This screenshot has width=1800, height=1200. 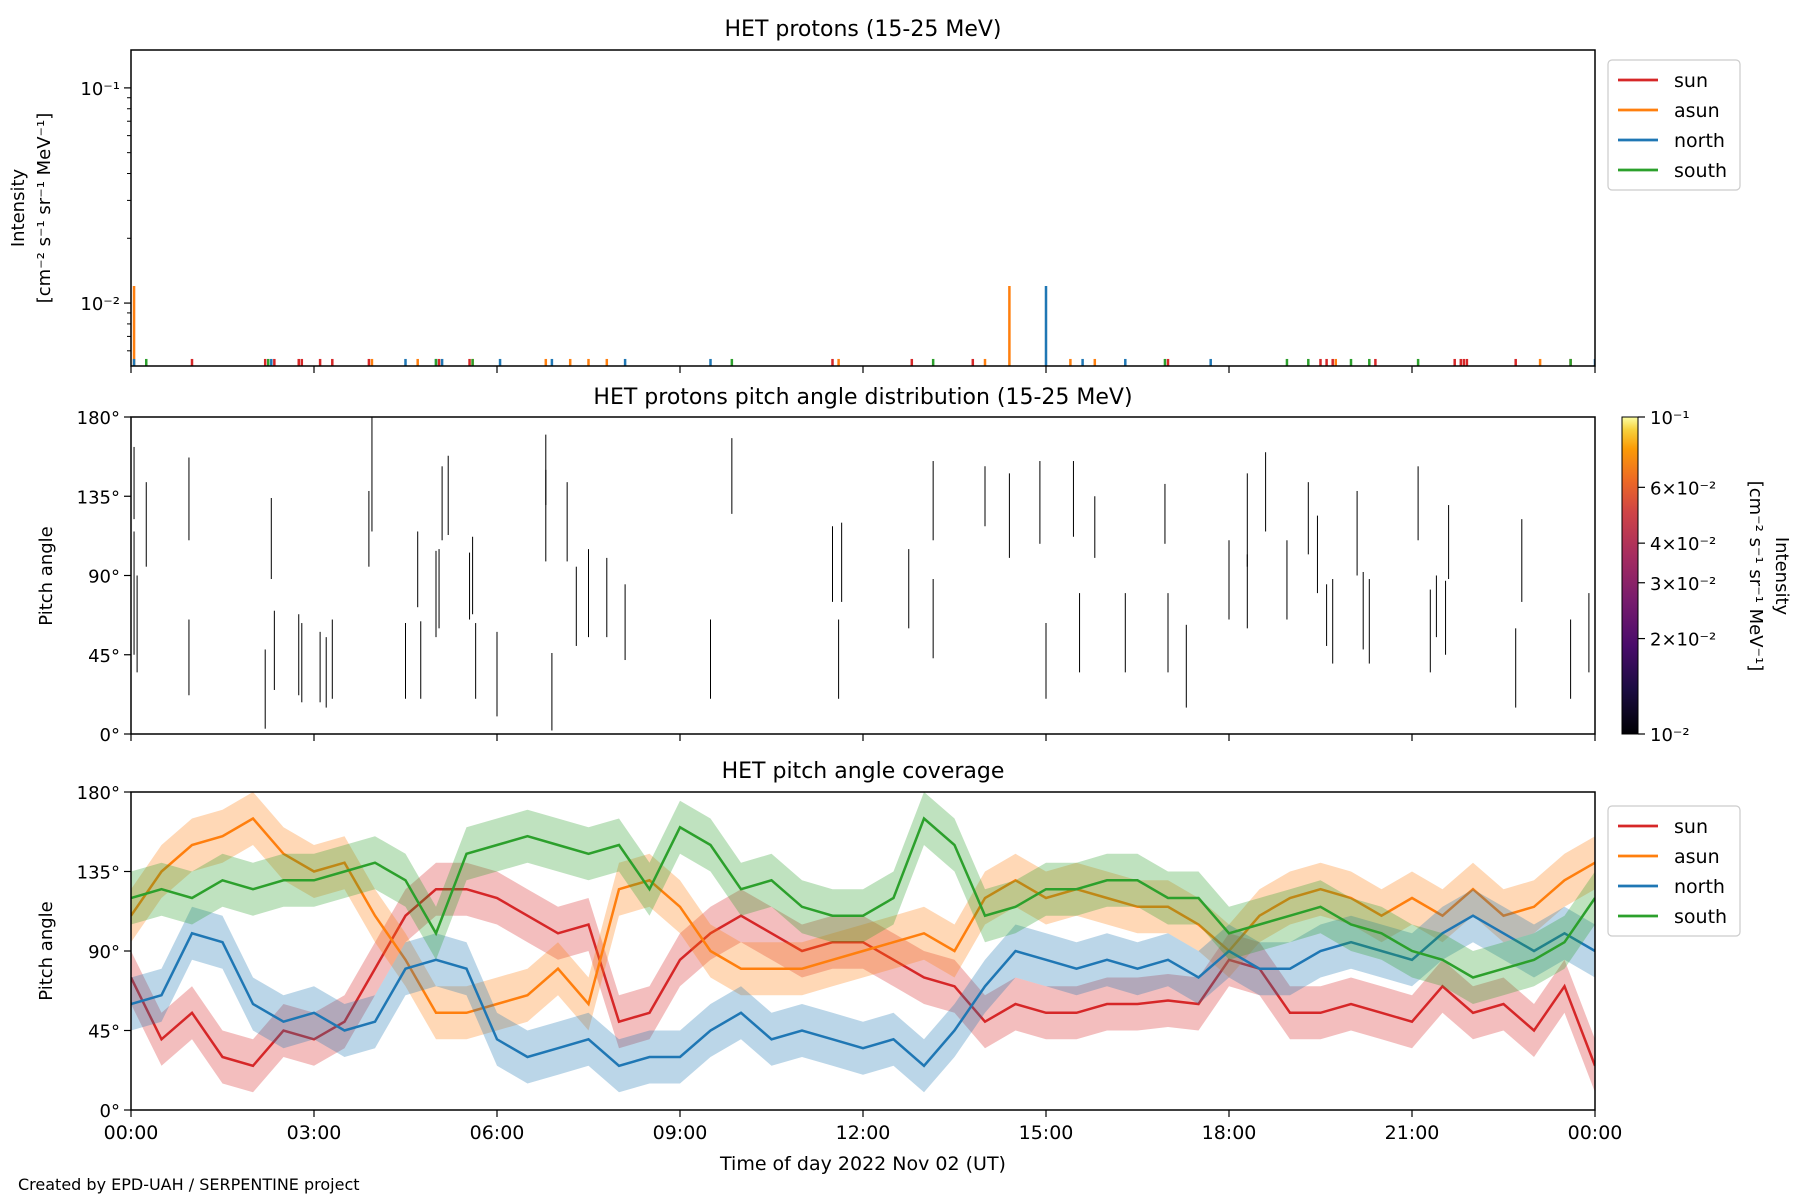 What do you see at coordinates (46, 575) in the screenshot?
I see `pad-ylabel: Pitch angle` at bounding box center [46, 575].